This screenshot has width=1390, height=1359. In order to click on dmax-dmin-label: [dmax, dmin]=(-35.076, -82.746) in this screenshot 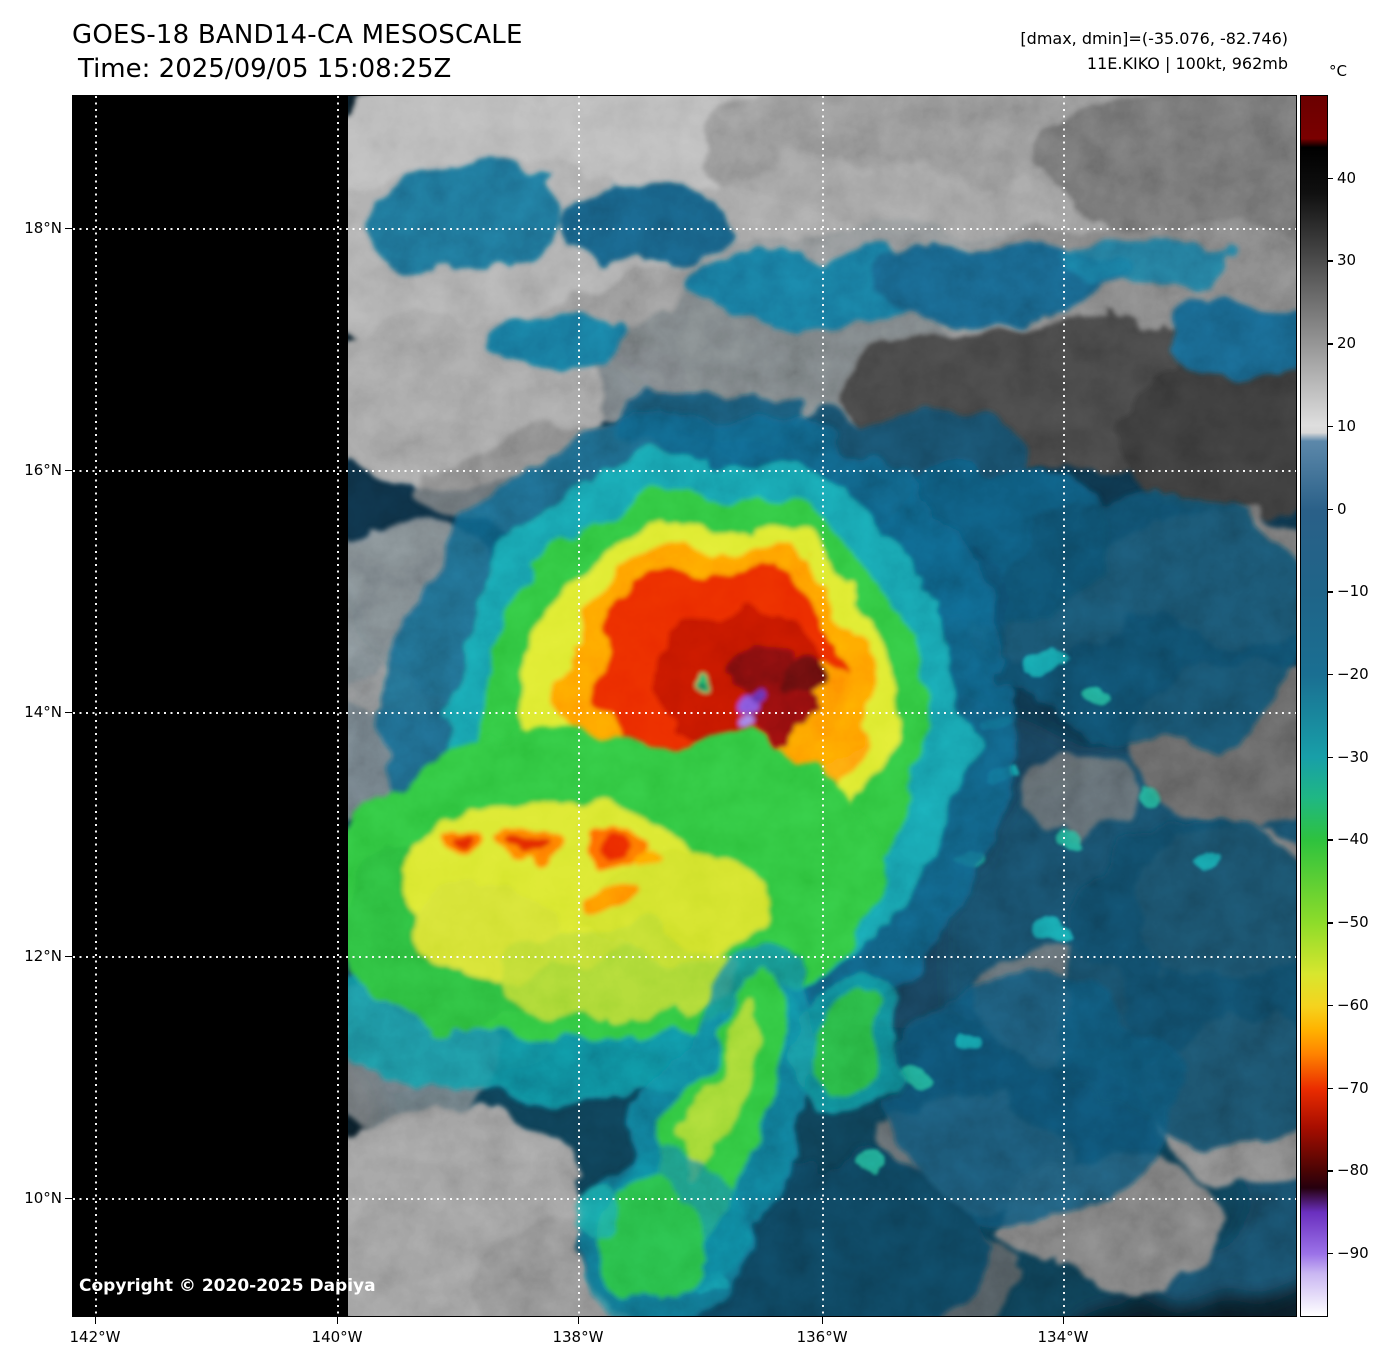, I will do `click(1154, 38)`.